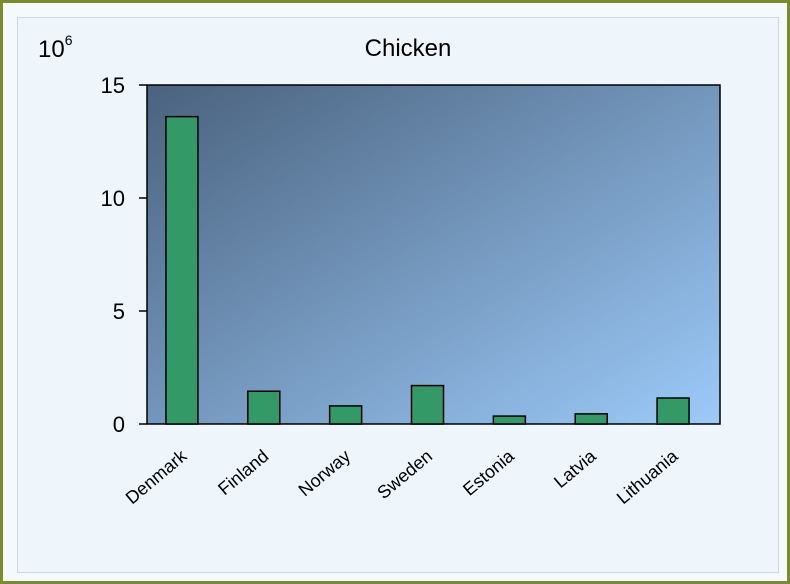 This screenshot has width=790, height=584. Describe the element at coordinates (113, 198) in the screenshot. I see `y-tick-label: 10` at that location.